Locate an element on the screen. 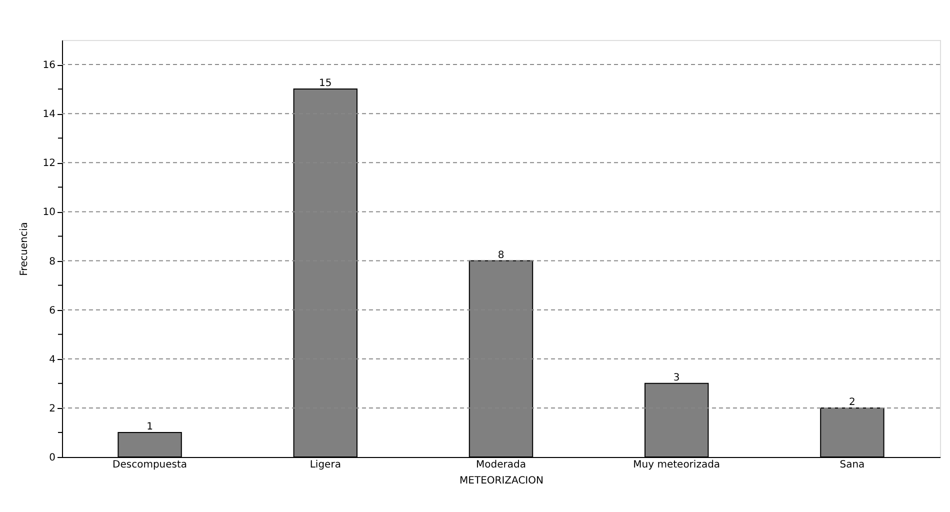 The image size is (950, 512). x-tick-label: Ligera is located at coordinates (325, 465).